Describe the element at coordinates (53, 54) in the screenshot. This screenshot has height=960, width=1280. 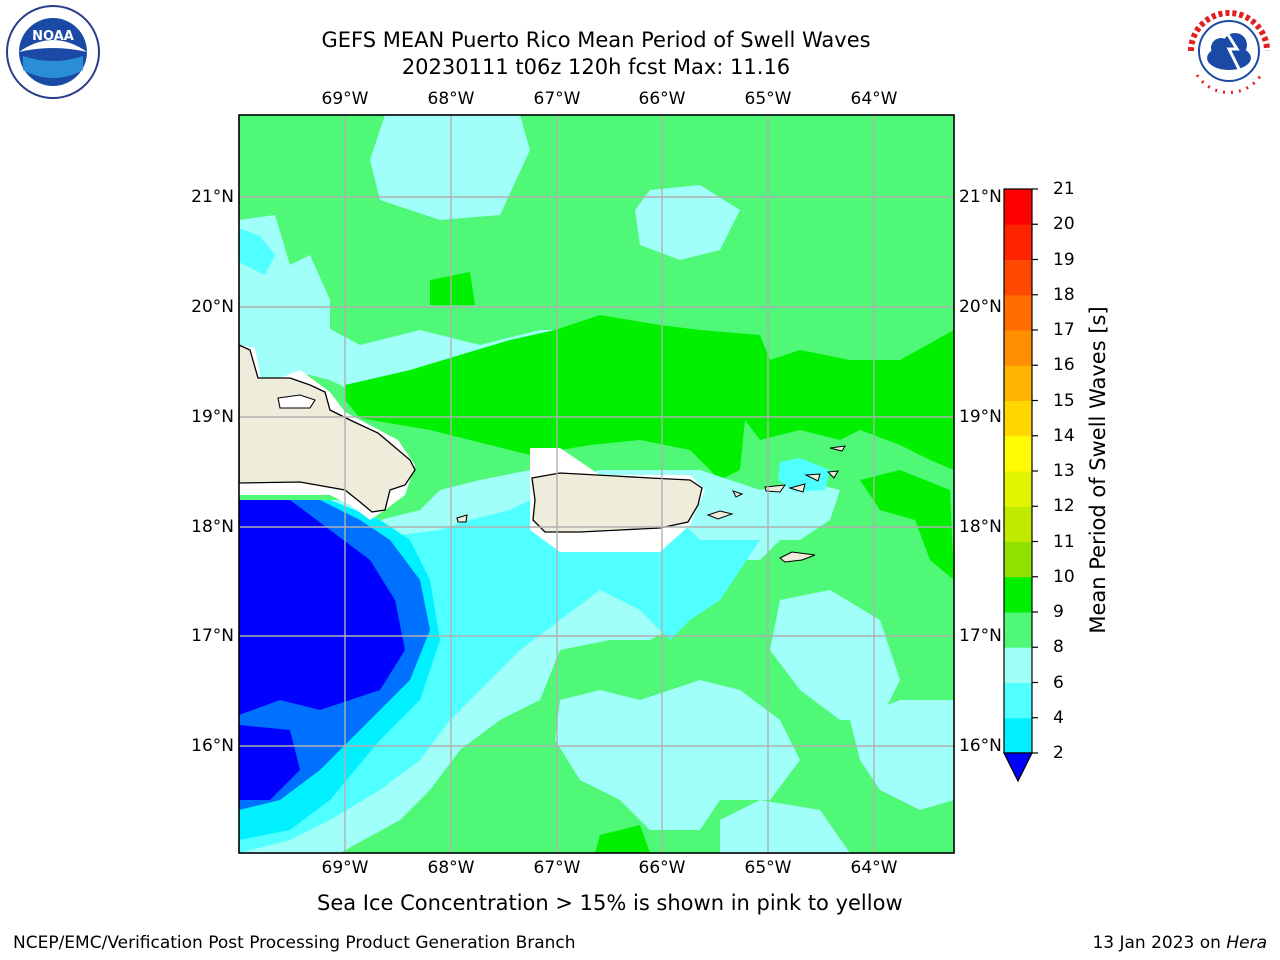
I see `logo-noaa: NOAA` at that location.